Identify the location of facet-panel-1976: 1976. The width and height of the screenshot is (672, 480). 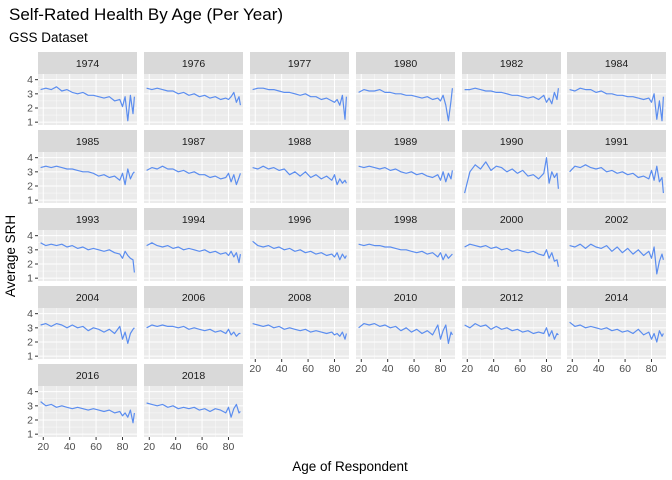
(193, 88).